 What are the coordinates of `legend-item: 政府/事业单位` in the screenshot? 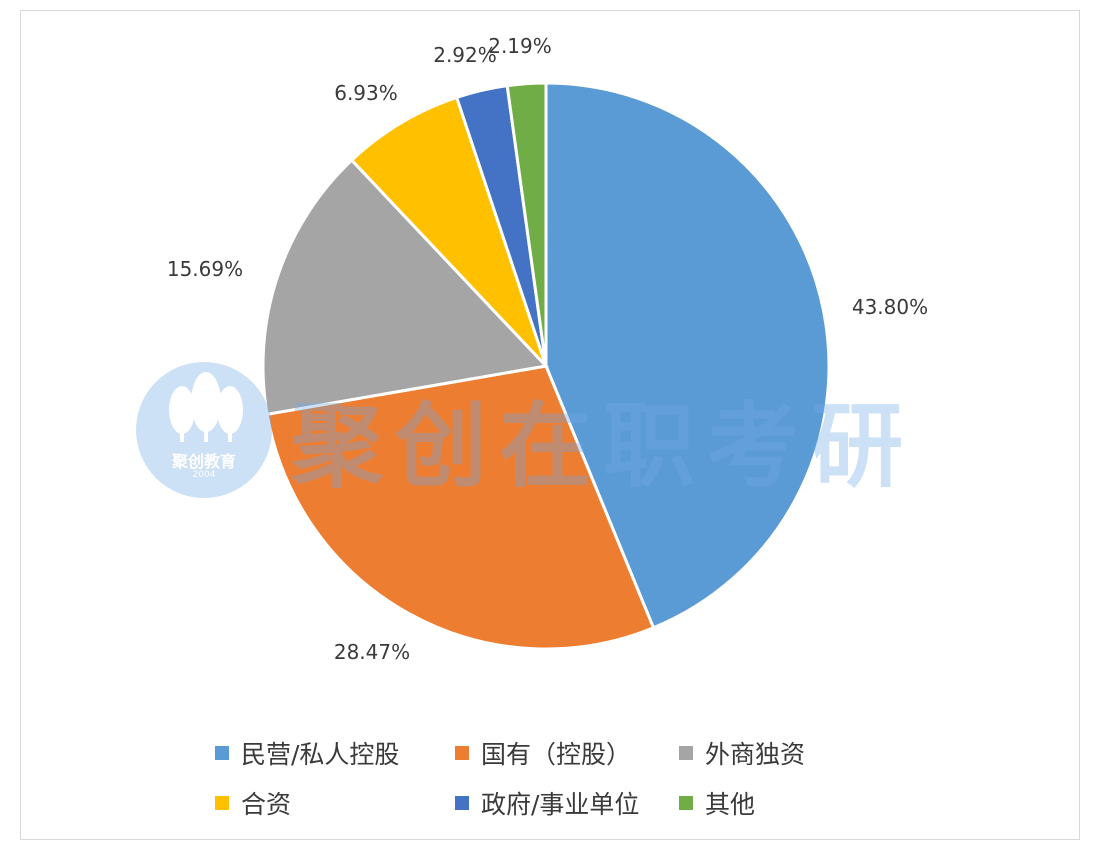 It's located at (567, 803).